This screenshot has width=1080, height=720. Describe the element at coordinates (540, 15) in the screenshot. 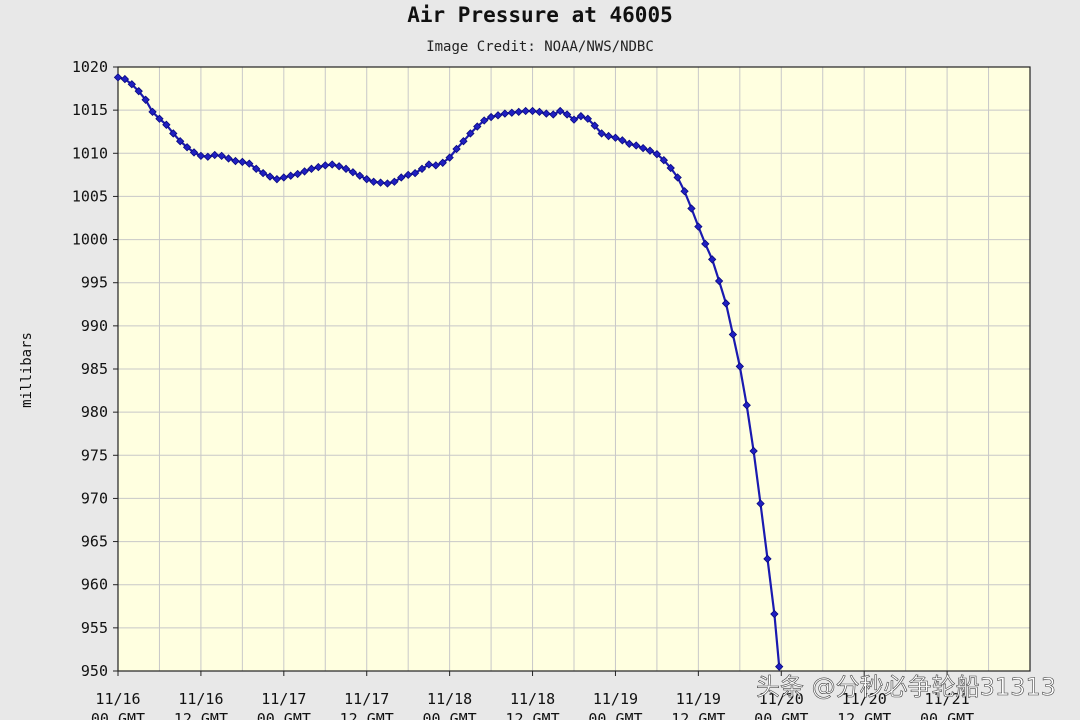

I see `chart-title: Air Pressure at 46005` at that location.